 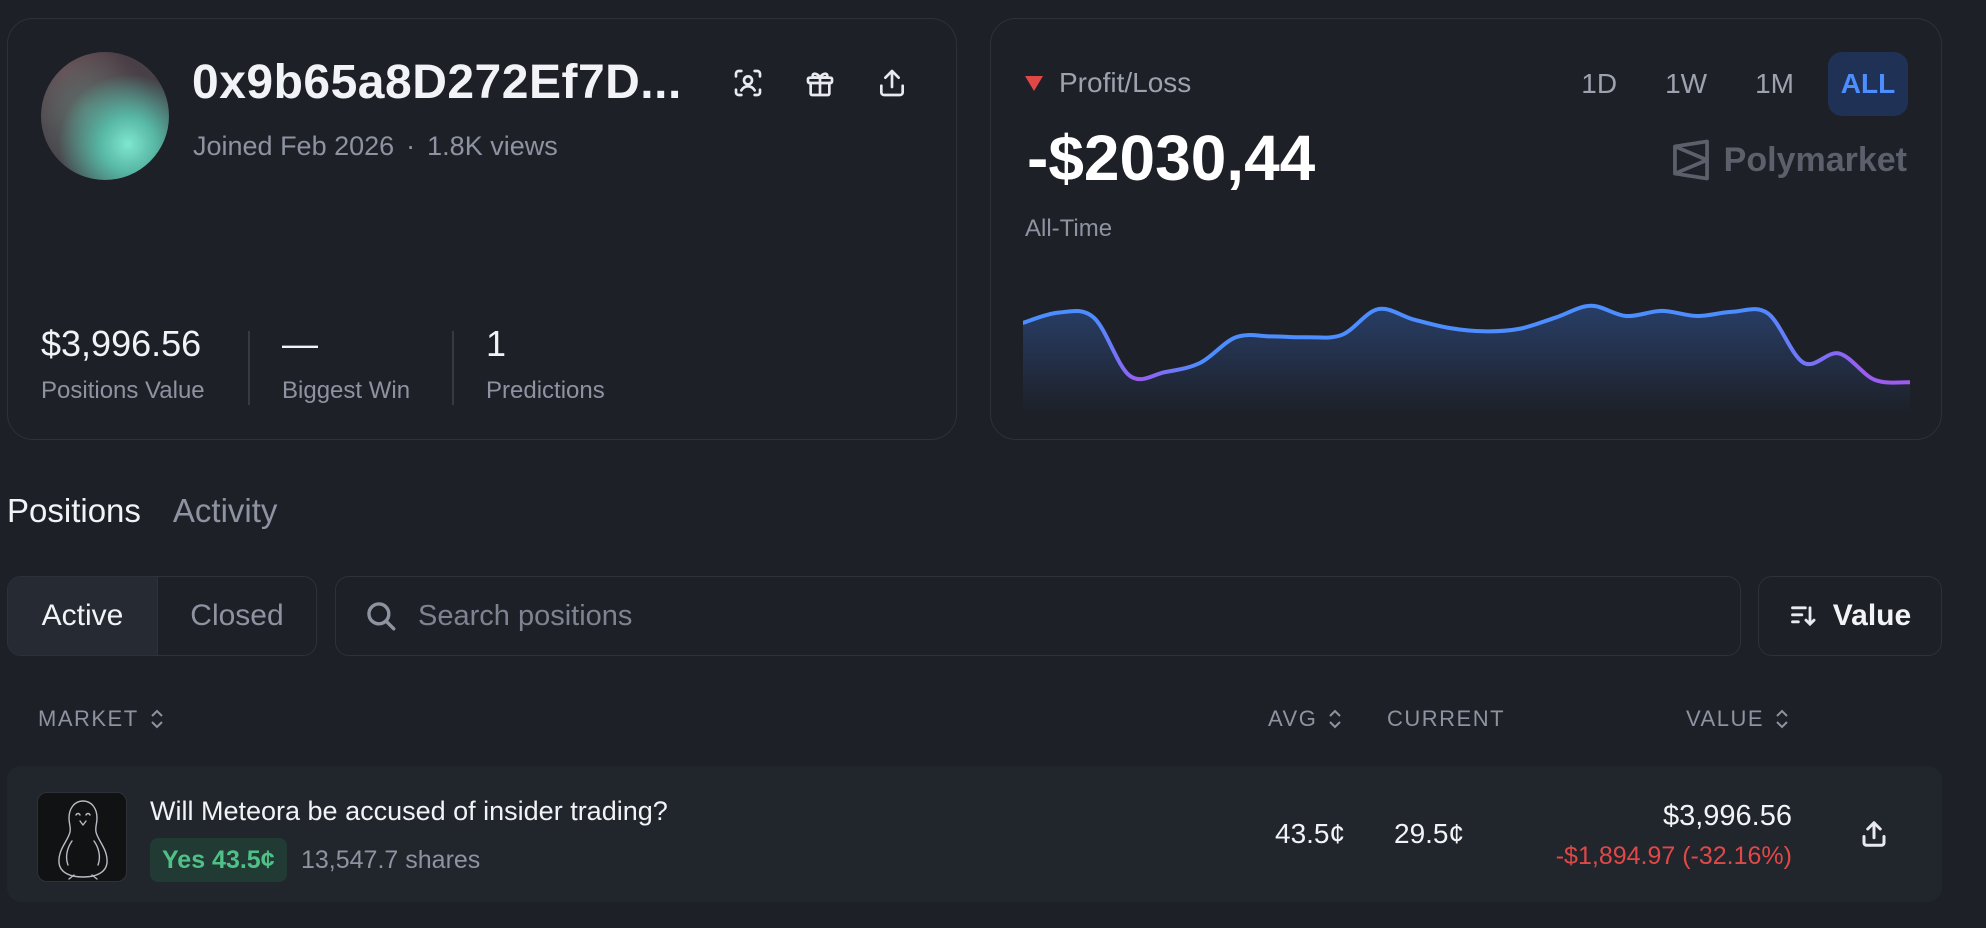 What do you see at coordinates (1673, 856) in the screenshot?
I see `position-change: -$1,894.97 (-32.16%)` at bounding box center [1673, 856].